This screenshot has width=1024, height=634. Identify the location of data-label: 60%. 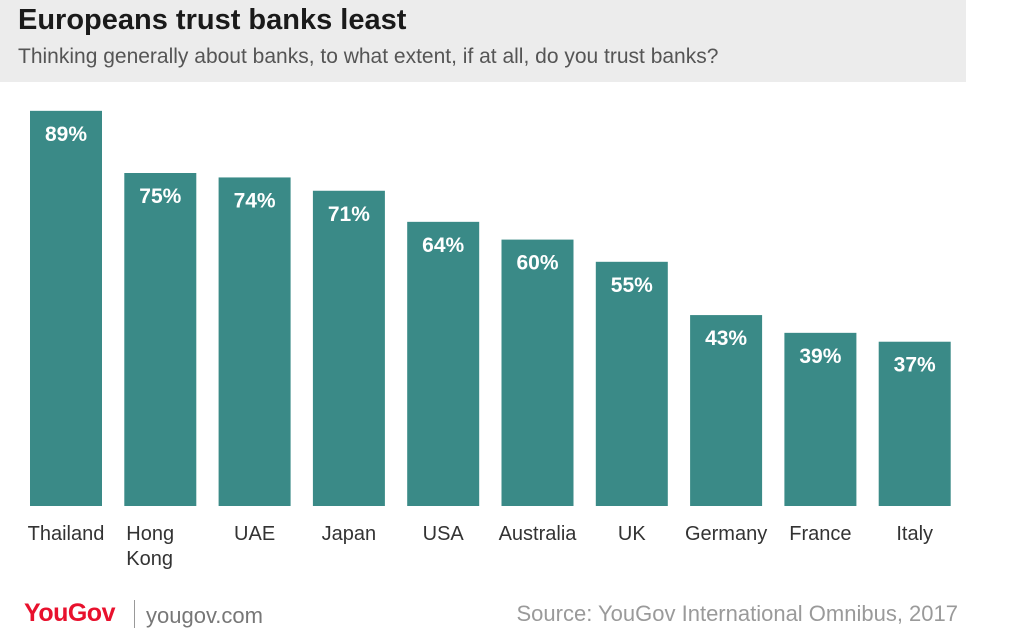
(537, 263).